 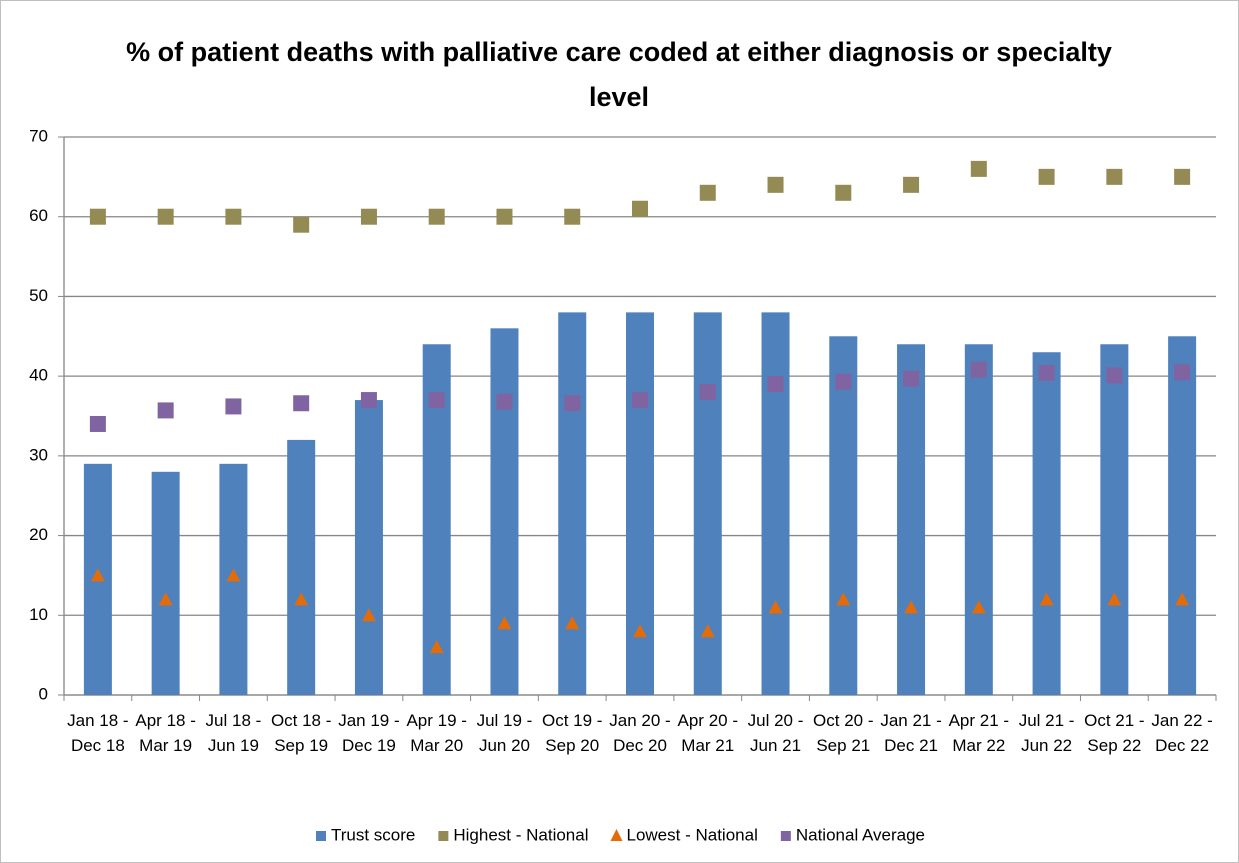 I want to click on y-tick-label: 30, so click(x=38, y=454).